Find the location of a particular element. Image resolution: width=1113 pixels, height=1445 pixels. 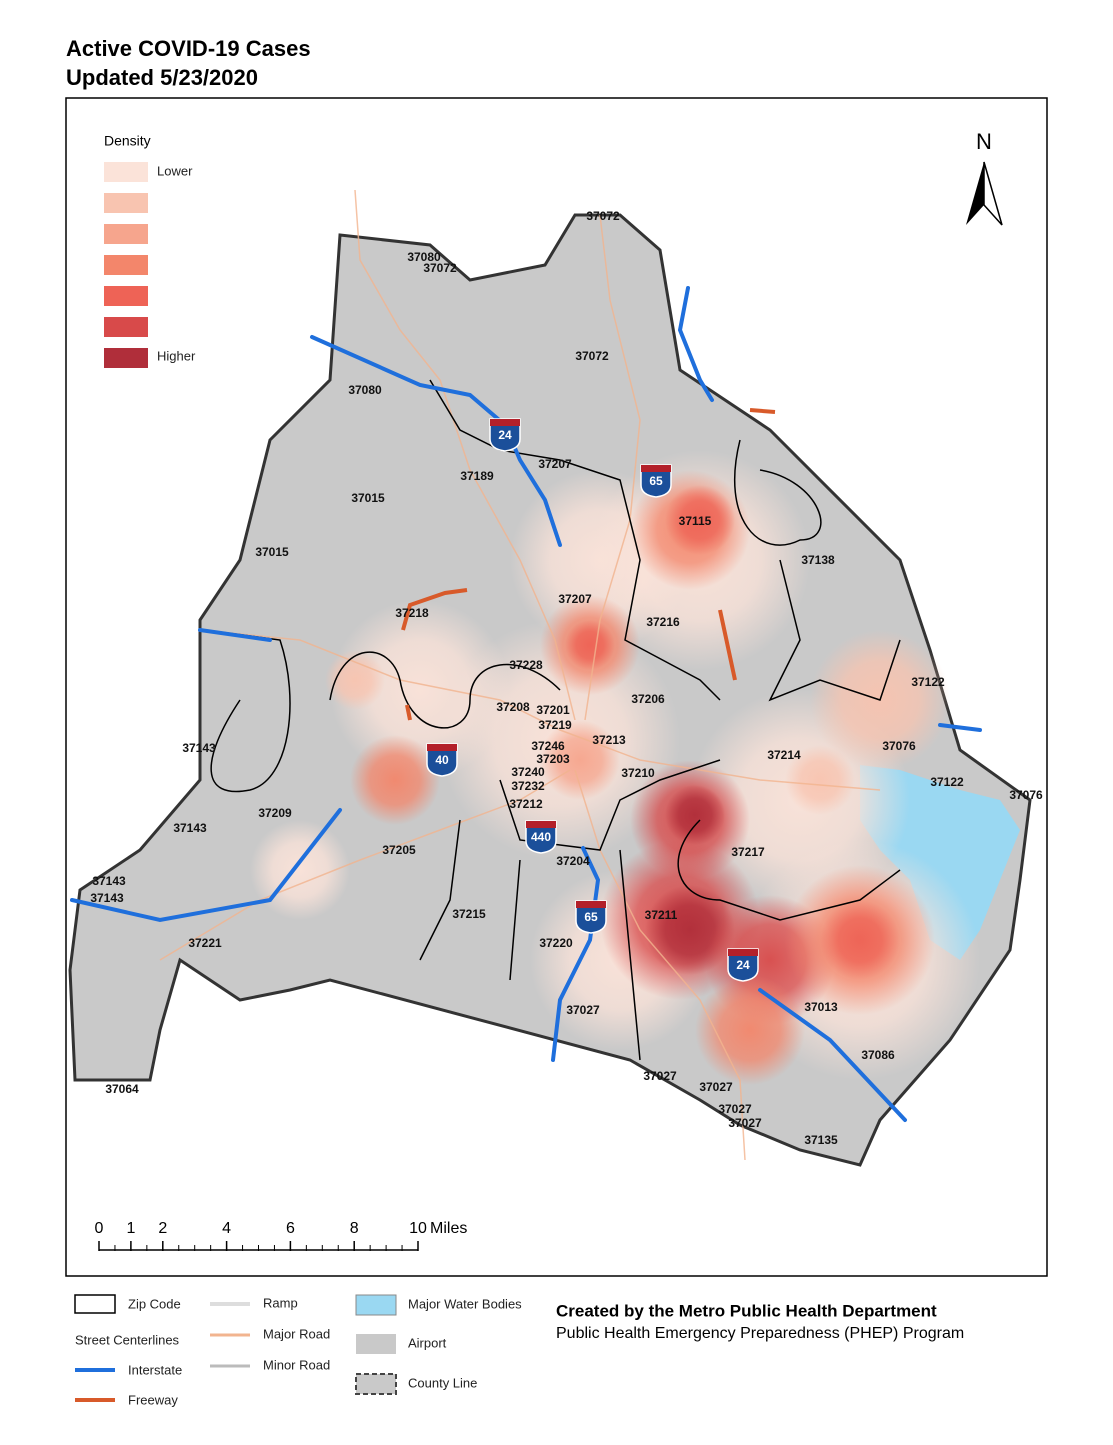

density-legend is located at coordinates (126, 265).